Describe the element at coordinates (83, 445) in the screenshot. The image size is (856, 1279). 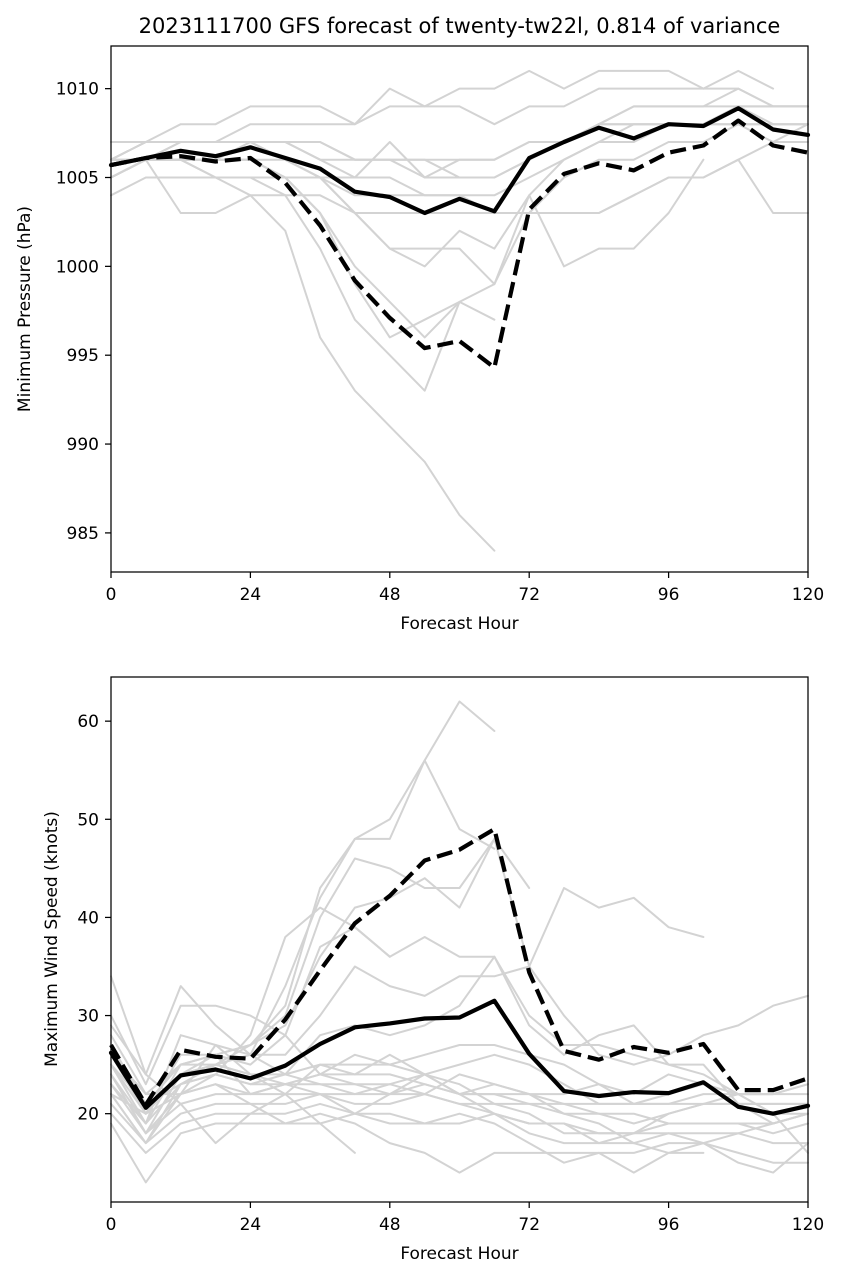
I see `y-tick-label: 990` at that location.